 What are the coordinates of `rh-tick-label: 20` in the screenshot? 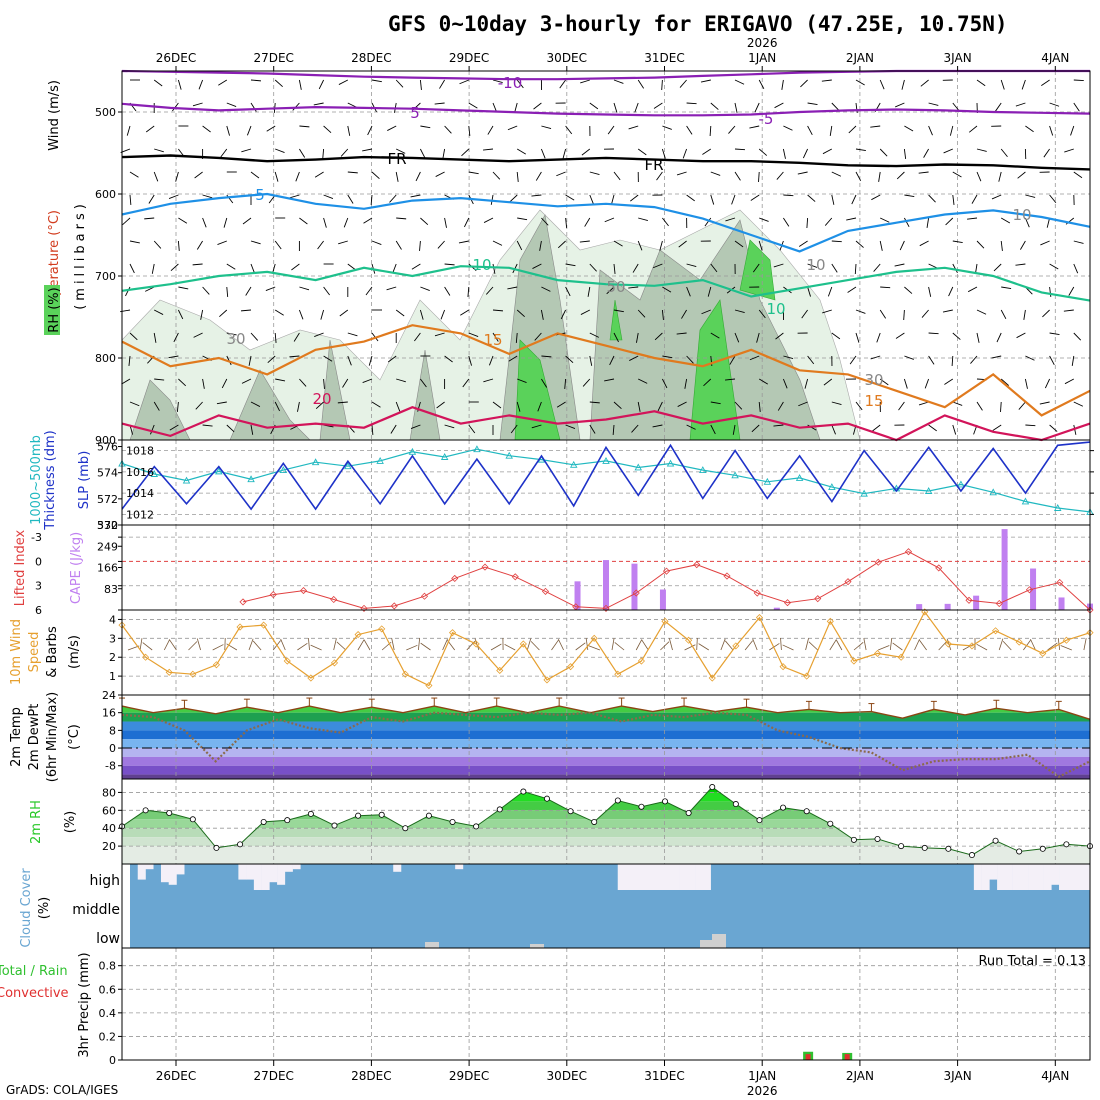 It's located at (109, 846).